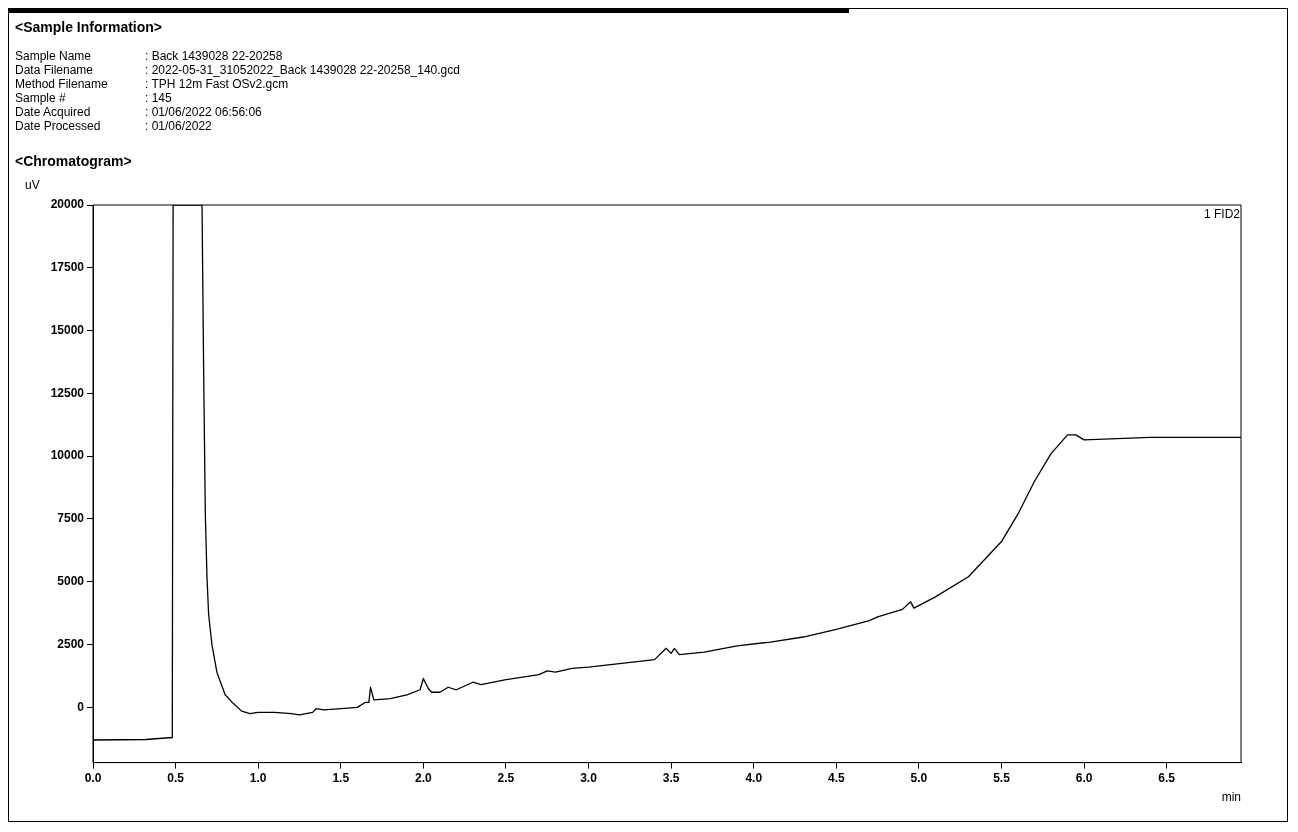 The image size is (1298, 832). I want to click on text: : 01/06/2022 06:56:06, so click(203, 112).